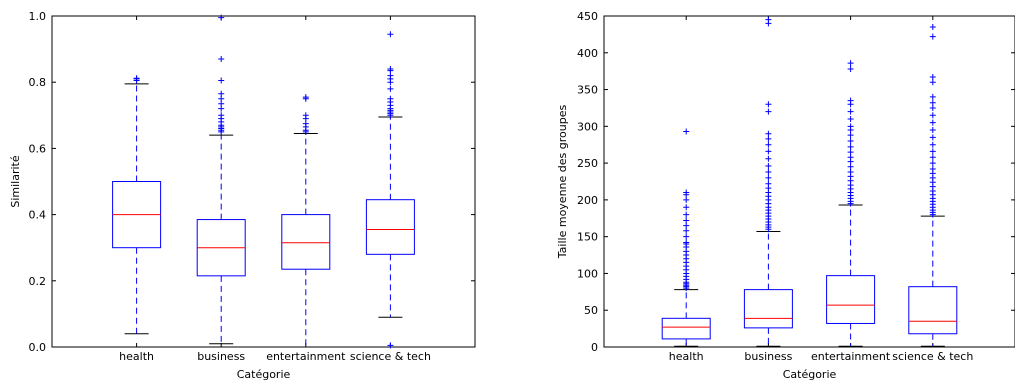 This screenshot has height=381, width=1015. I want to click on y-tick-label: 200, so click(587, 200).